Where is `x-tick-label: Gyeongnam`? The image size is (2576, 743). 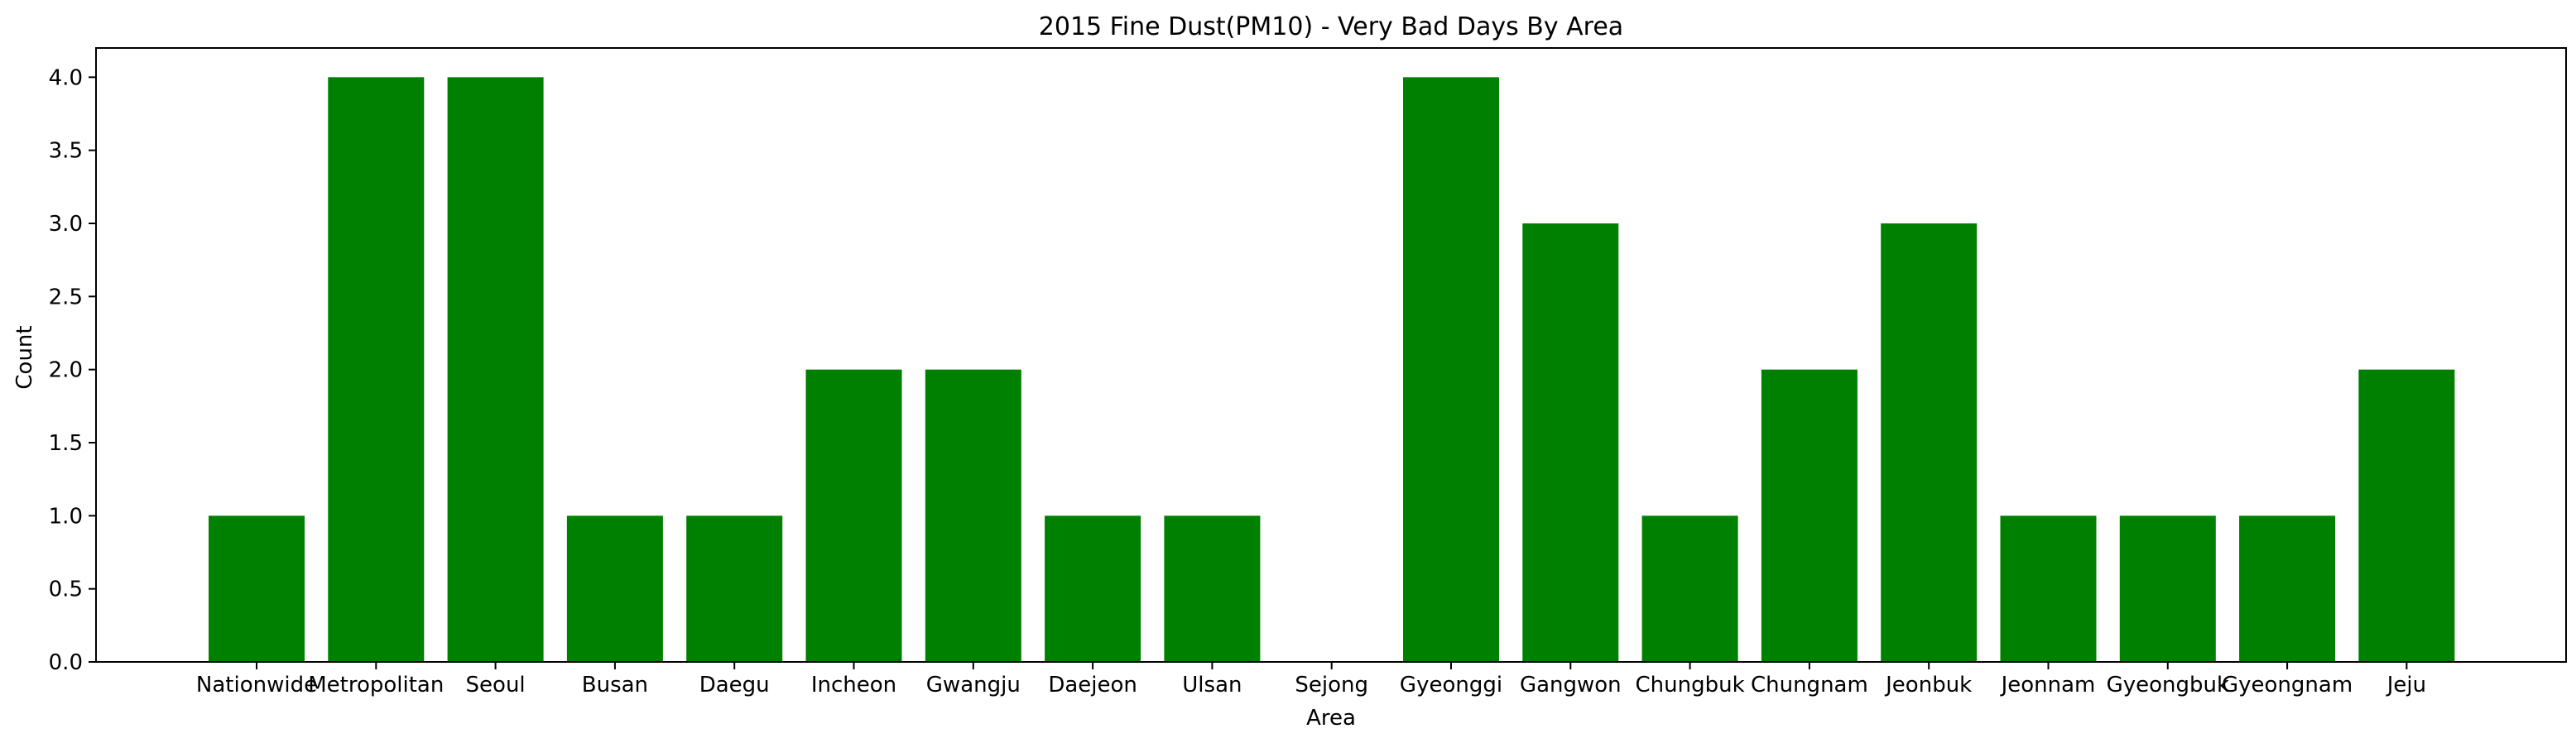 x-tick-label: Gyeongnam is located at coordinates (2287, 685).